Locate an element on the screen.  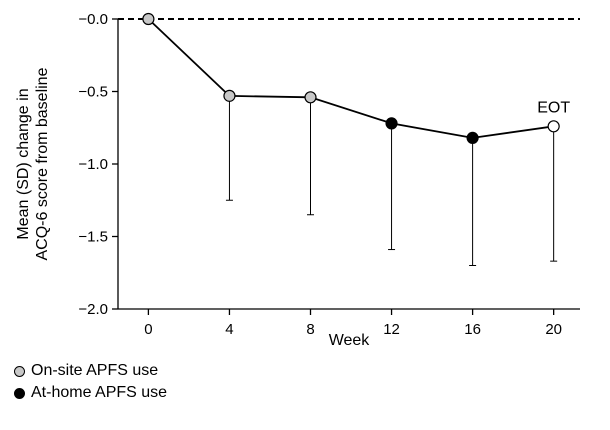
x-tick-label: 0 is located at coordinates (148, 329).